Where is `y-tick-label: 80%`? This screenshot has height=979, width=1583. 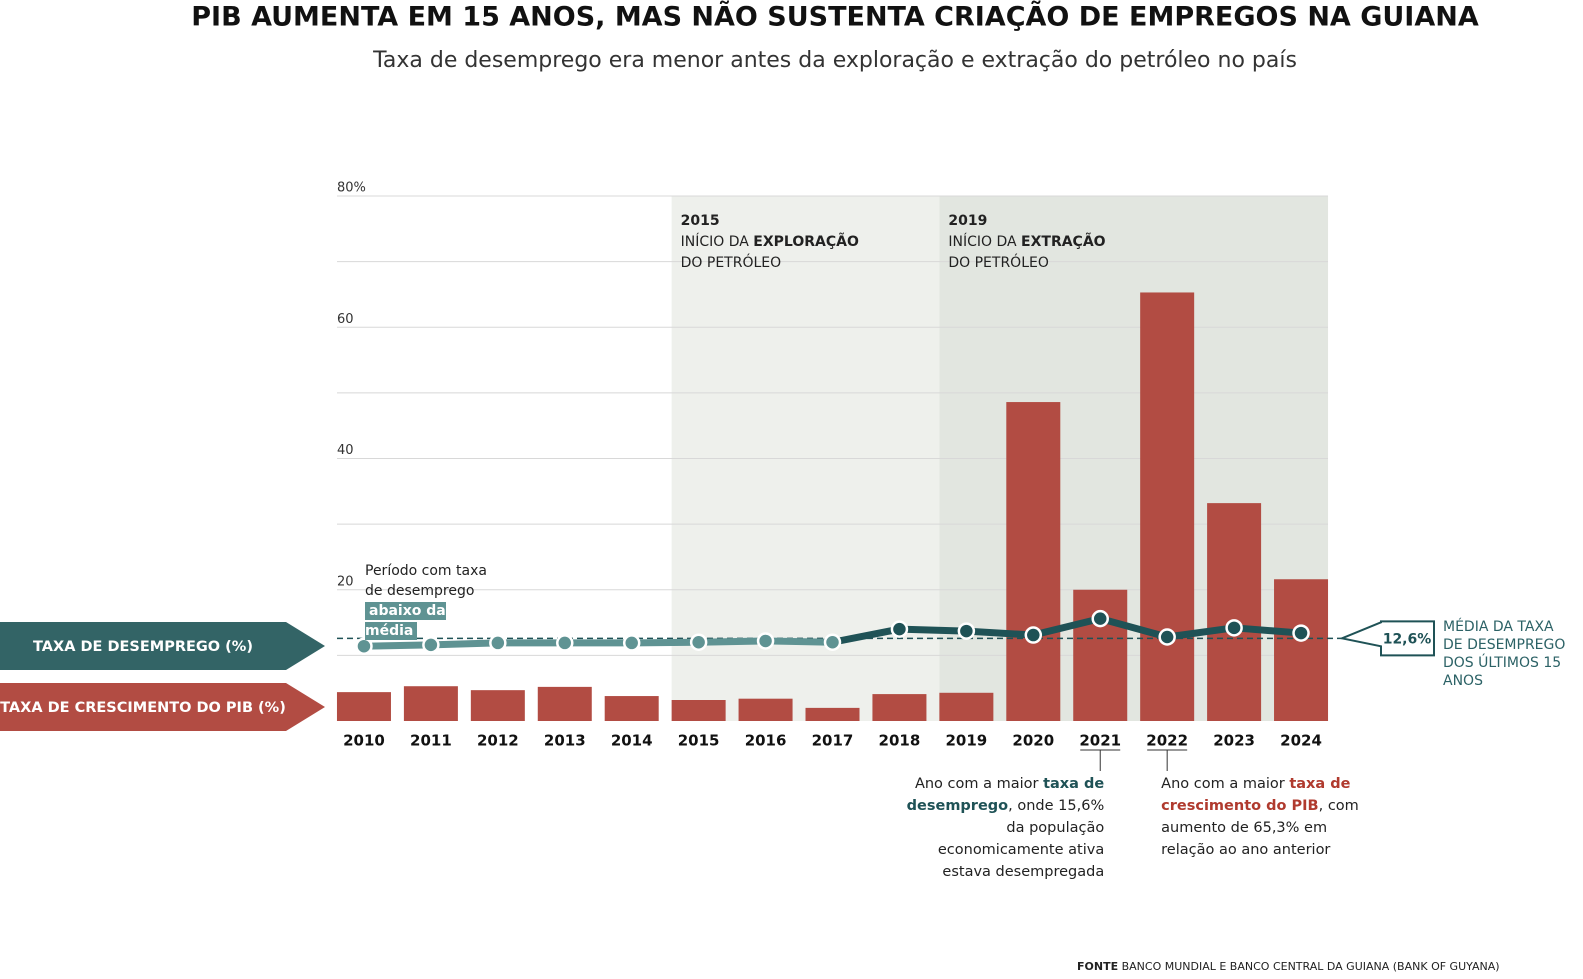 y-tick-label: 80% is located at coordinates (351, 188).